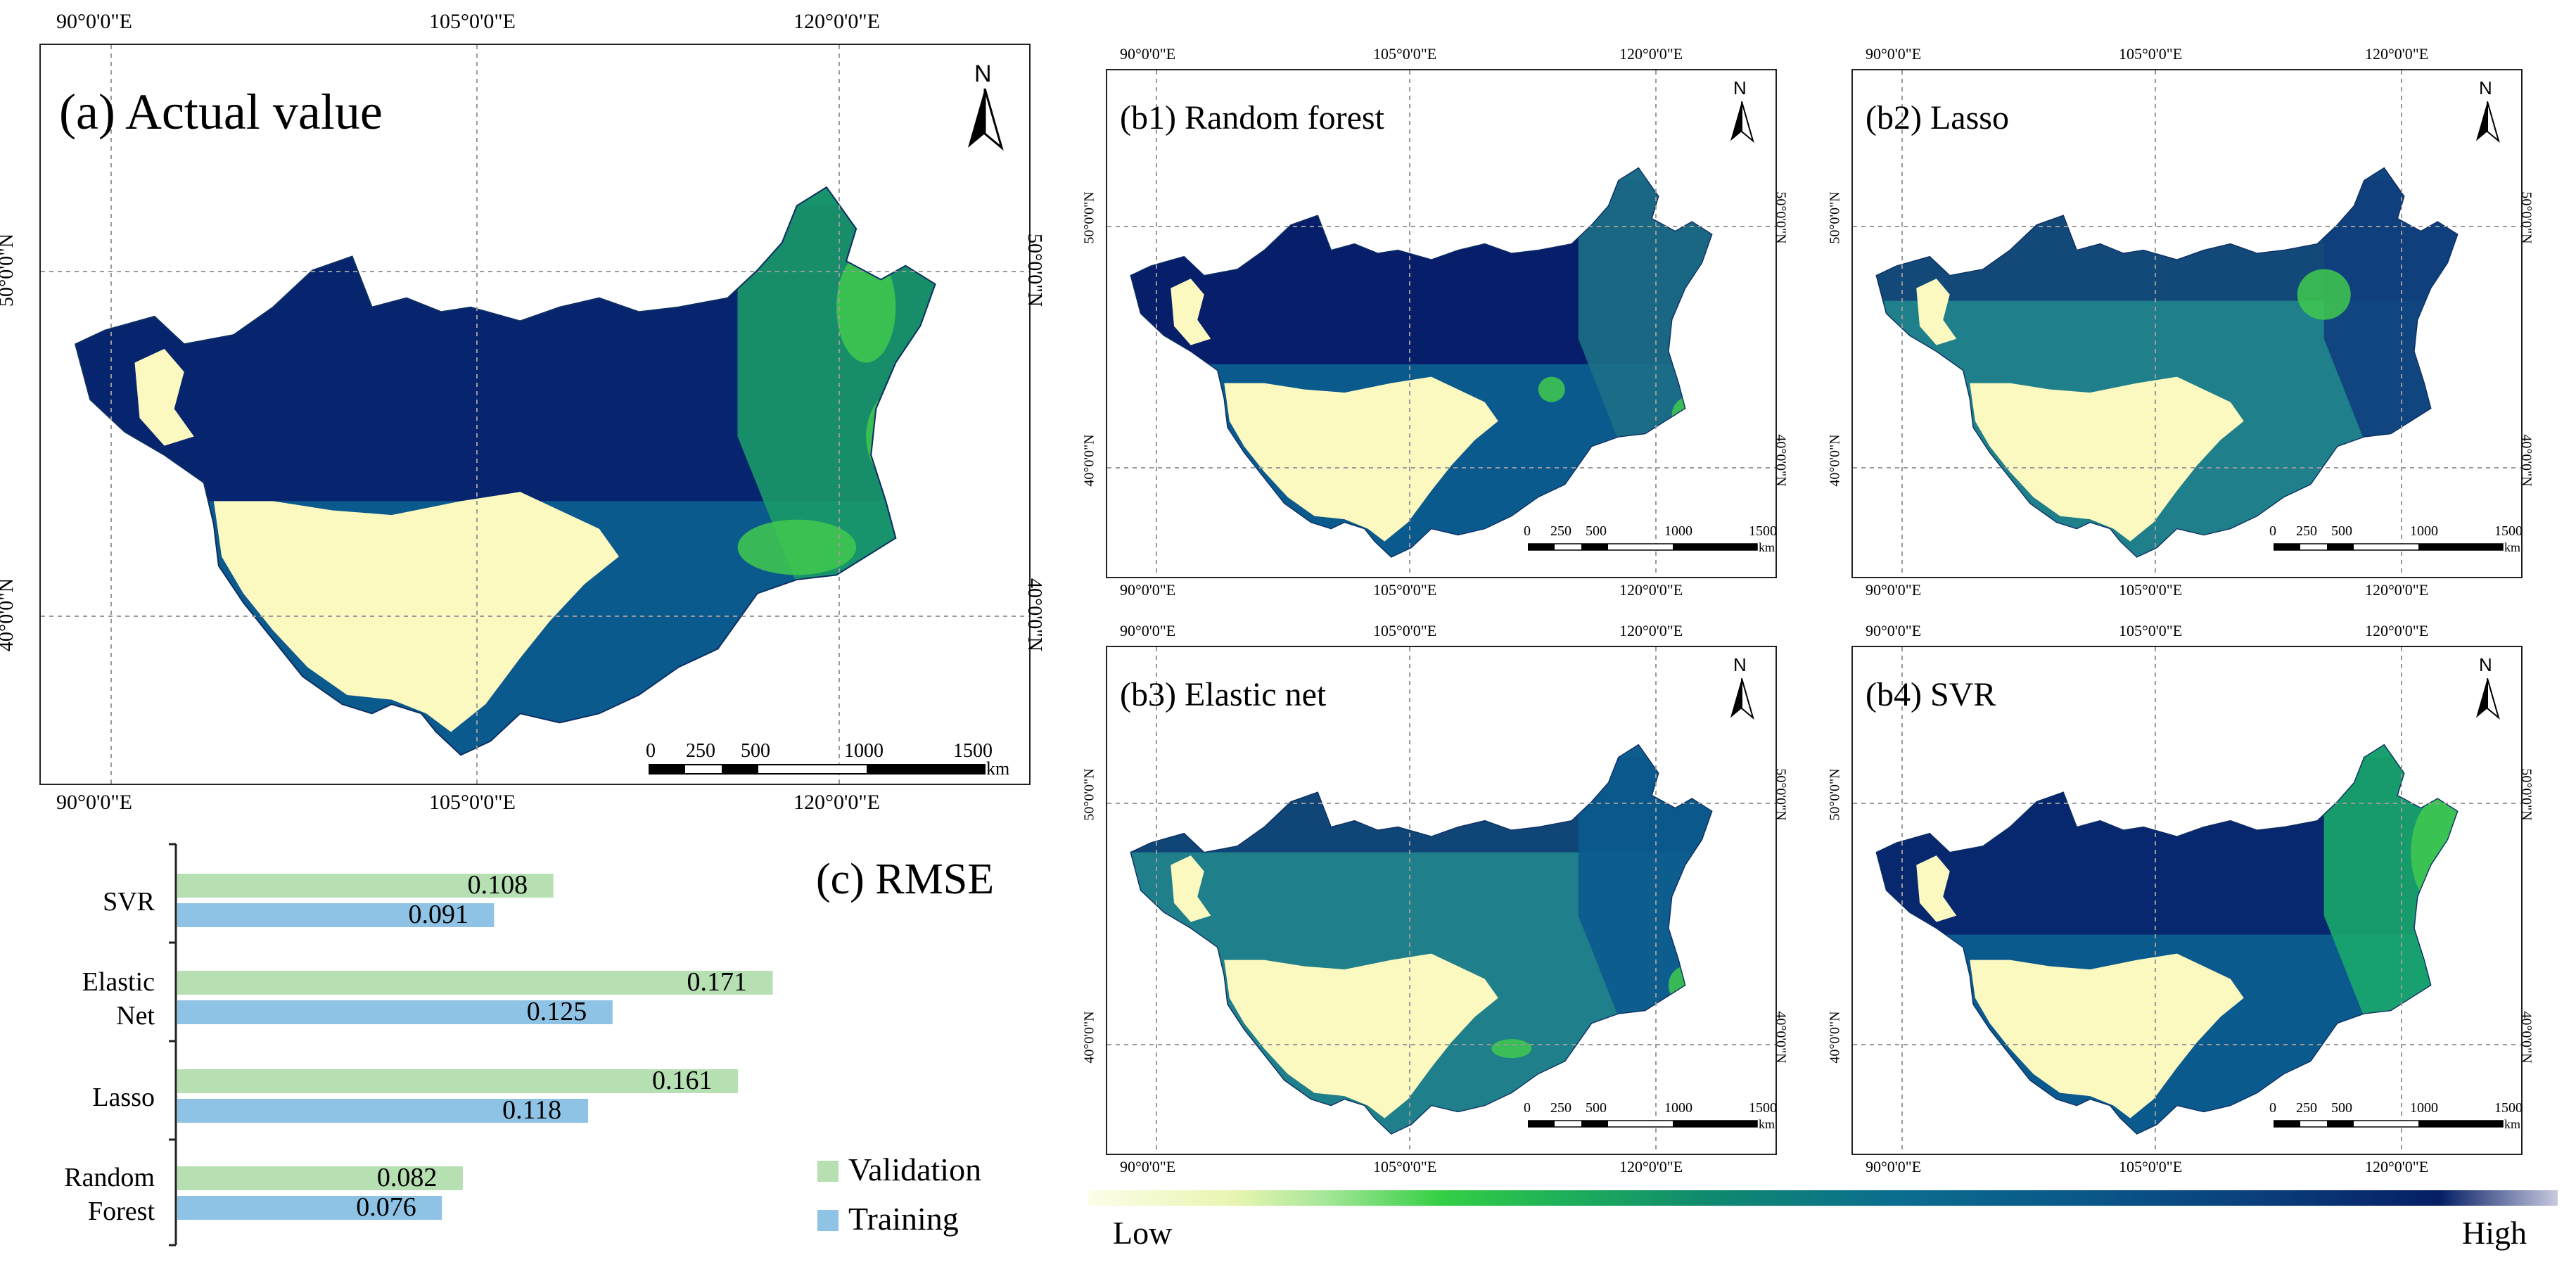  Describe the element at coordinates (135, 1016) in the screenshot. I see `category-label: Net` at that location.